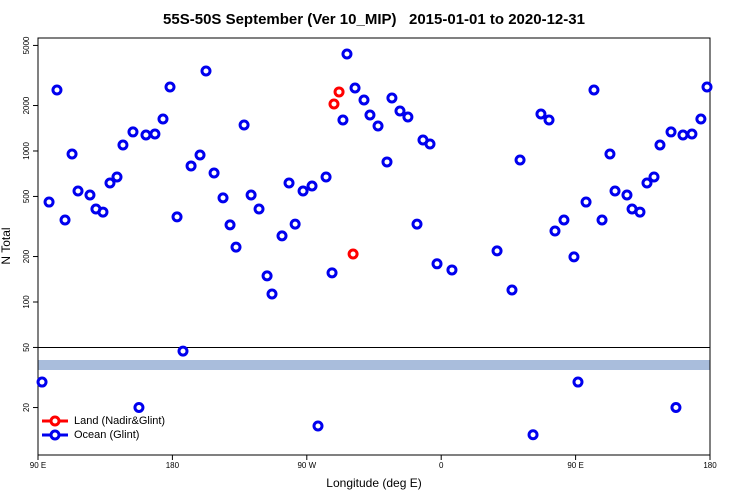 This screenshot has height=500, width=750. What do you see at coordinates (373, 483) in the screenshot?
I see `x-axis-label: Longitude (deg E)` at bounding box center [373, 483].